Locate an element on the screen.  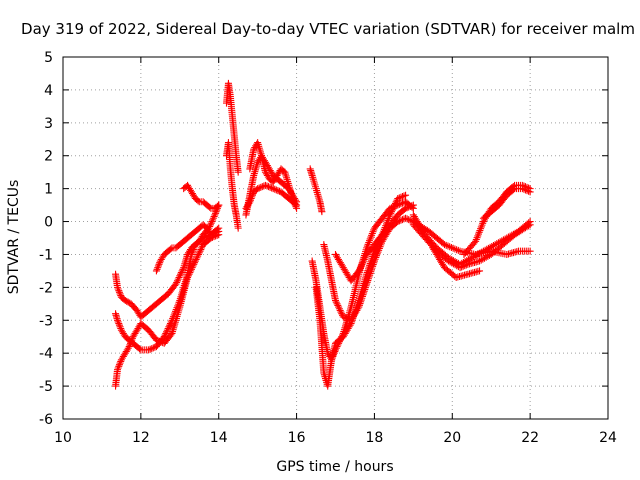
x-tick-label: 10 is located at coordinates (63, 438).